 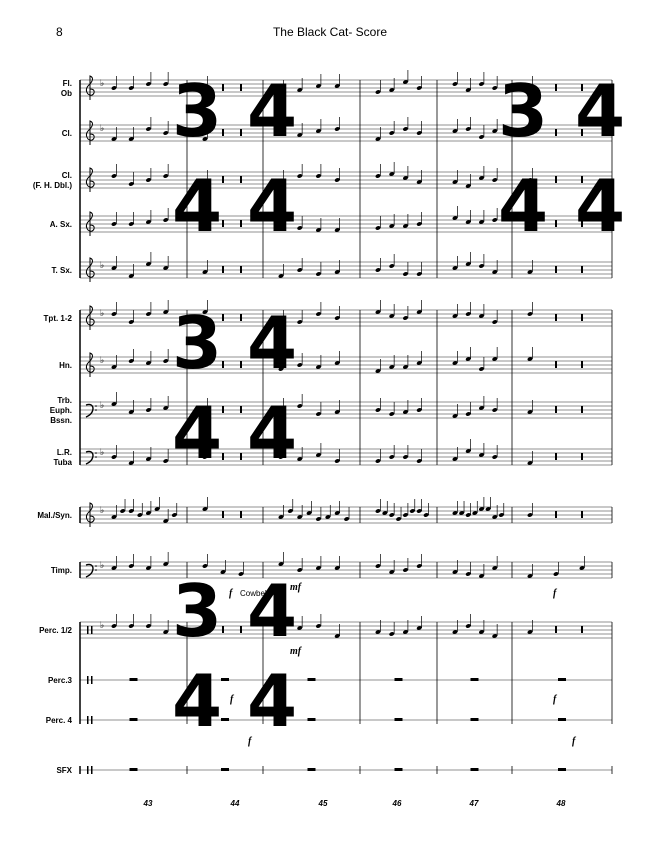 I want to click on dynamic-marking: f, so click(x=232, y=699).